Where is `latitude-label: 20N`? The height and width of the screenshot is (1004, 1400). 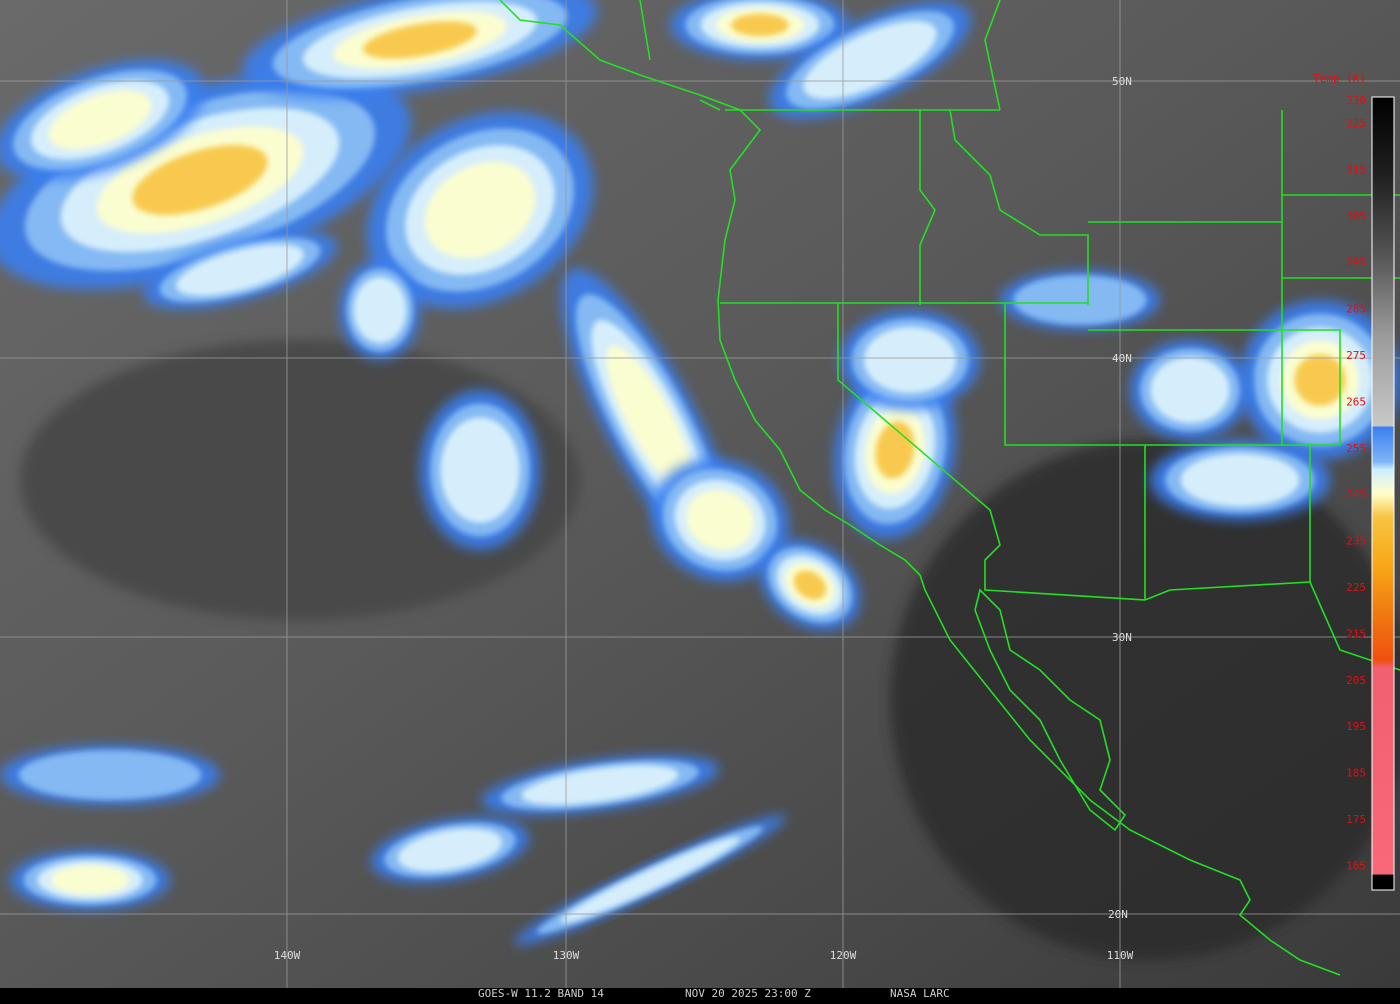
latitude-label: 20N is located at coordinates (1118, 914).